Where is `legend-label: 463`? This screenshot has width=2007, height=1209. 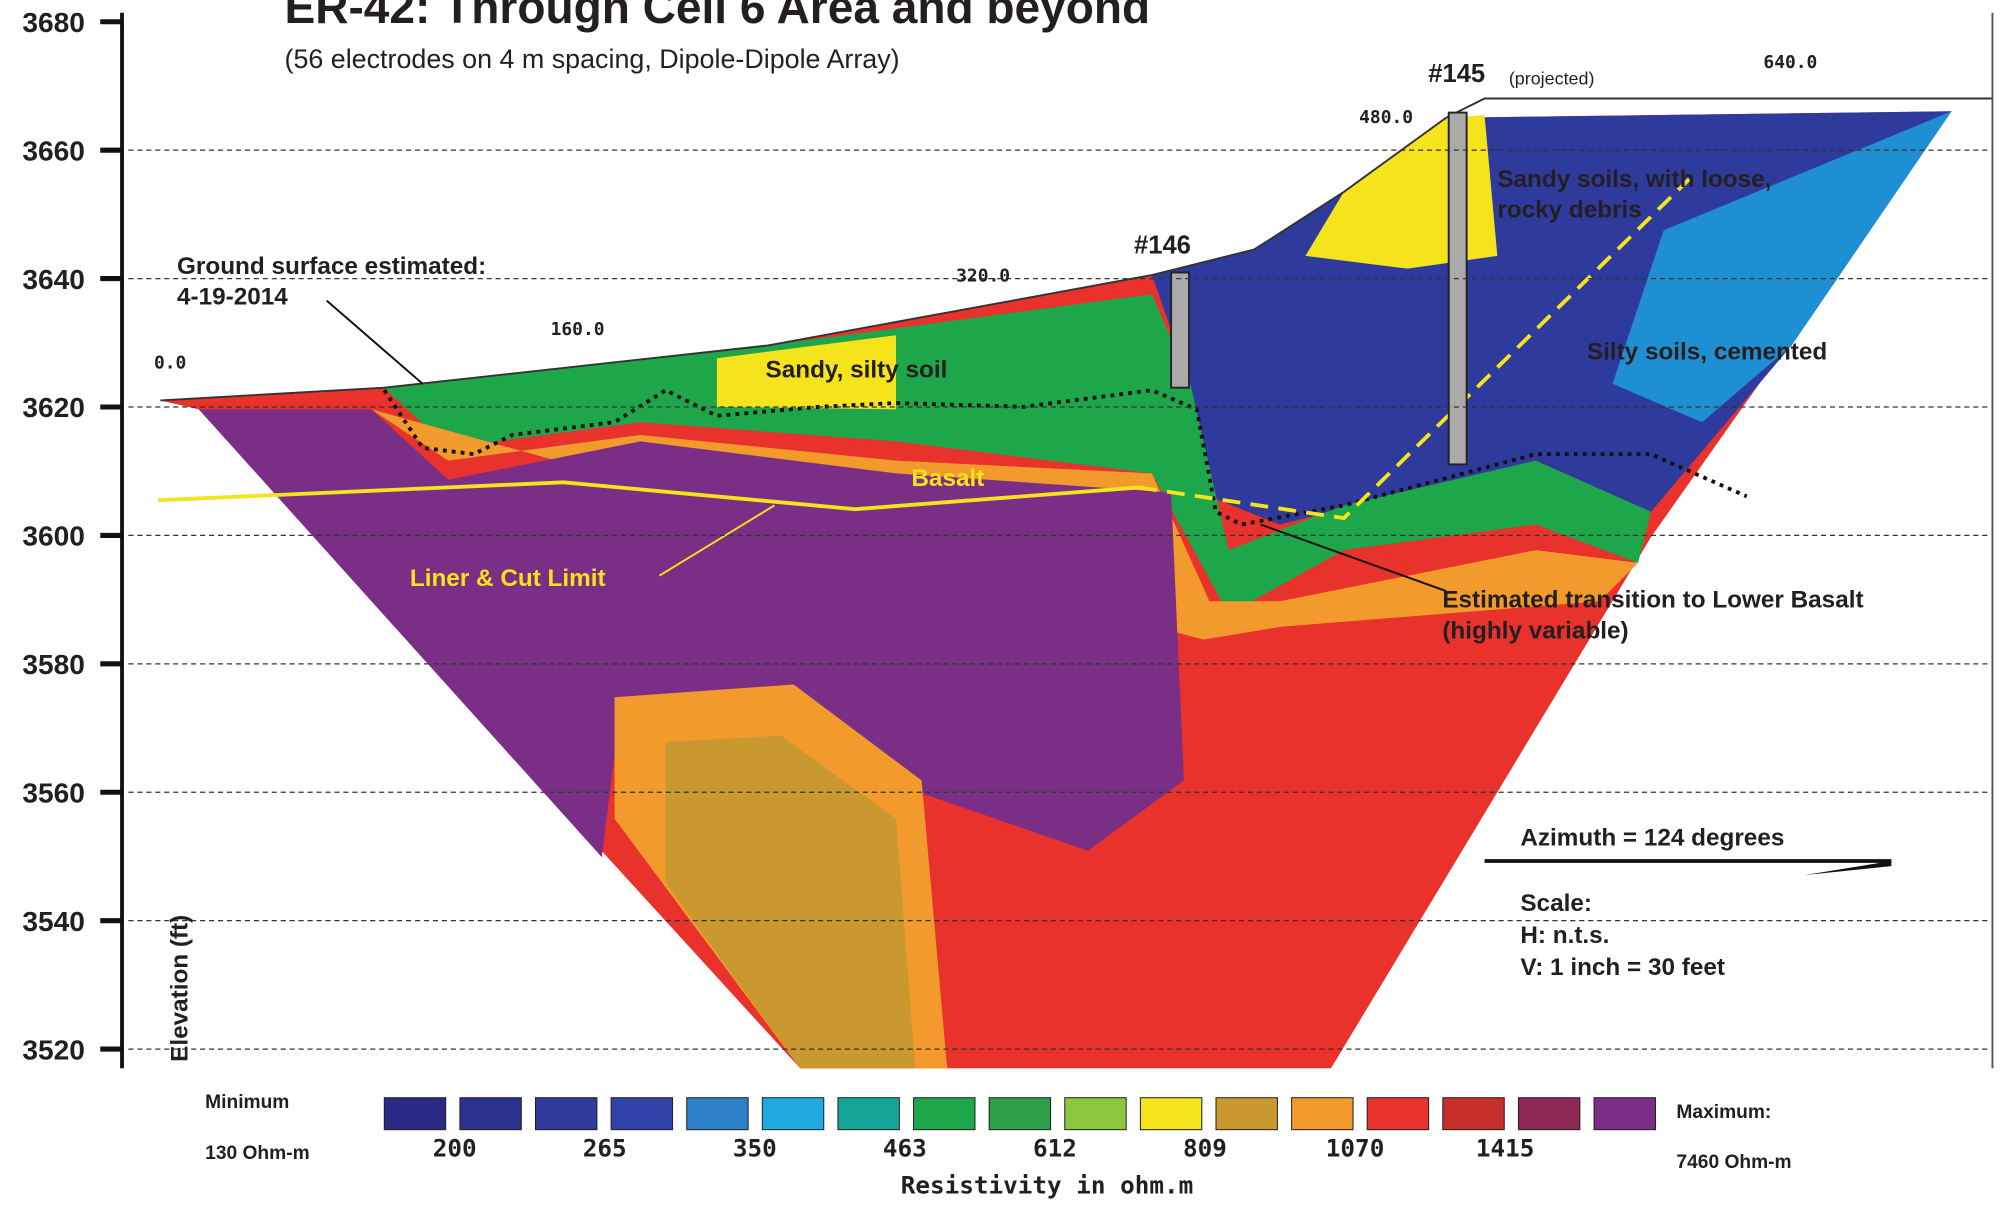
legend-label: 463 is located at coordinates (905, 1148).